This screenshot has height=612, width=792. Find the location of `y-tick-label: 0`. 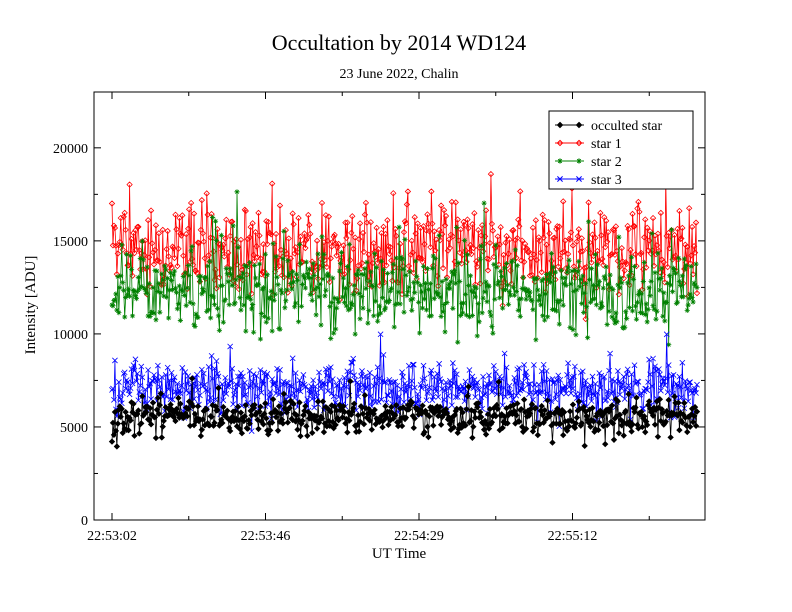

y-tick-label: 0 is located at coordinates (84, 521).